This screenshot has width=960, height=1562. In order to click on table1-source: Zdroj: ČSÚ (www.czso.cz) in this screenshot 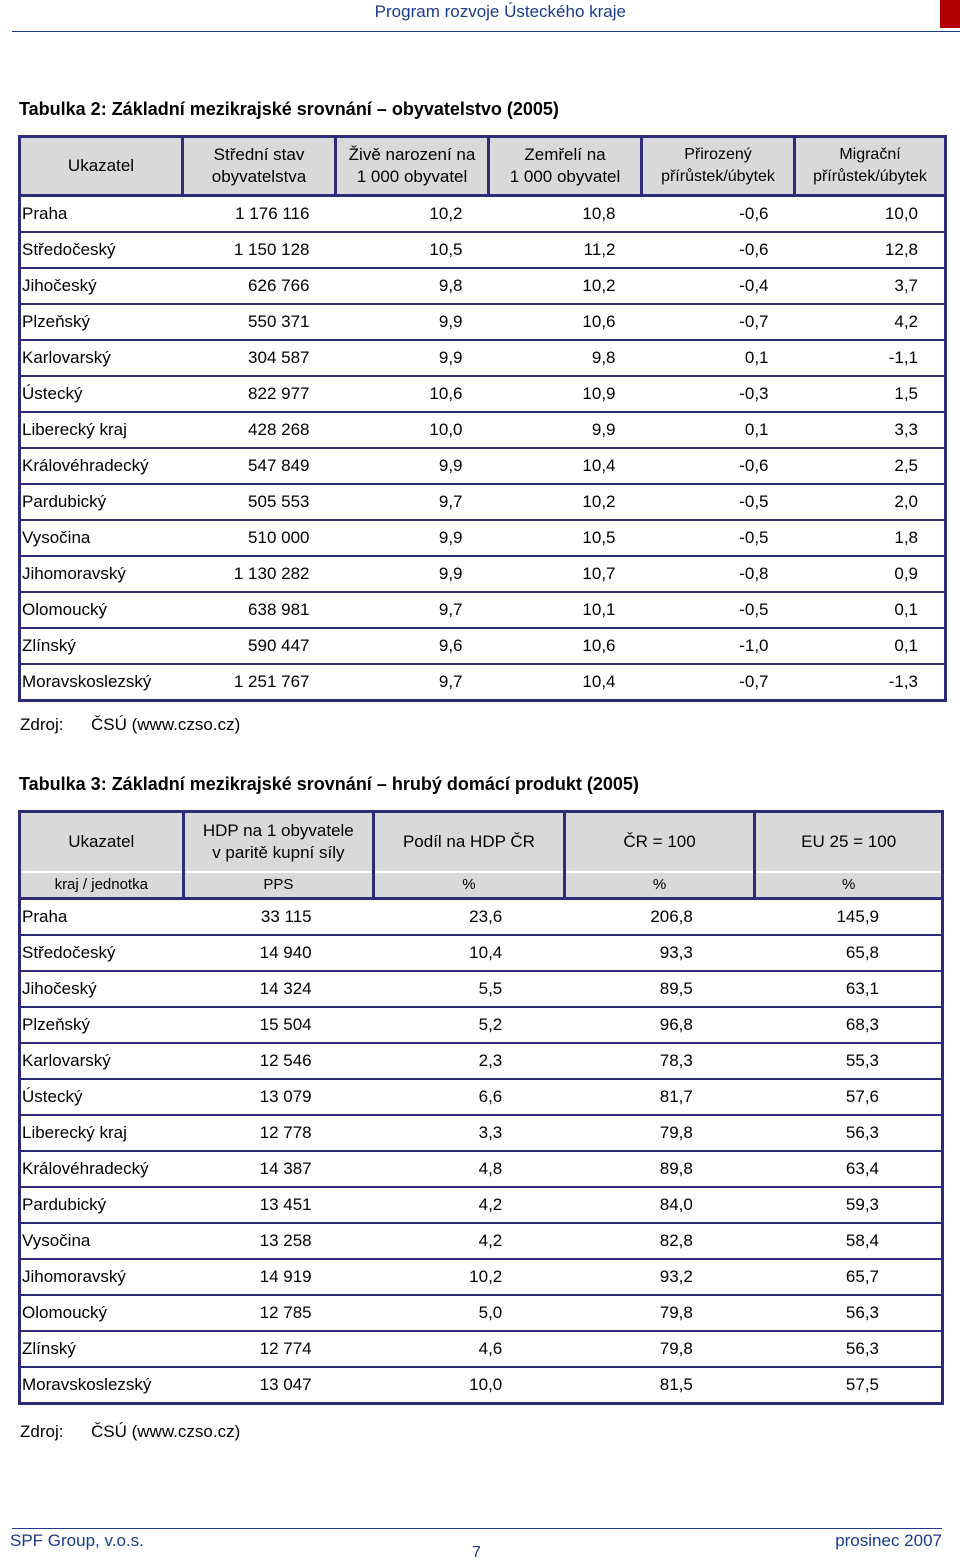, I will do `click(130, 725)`.